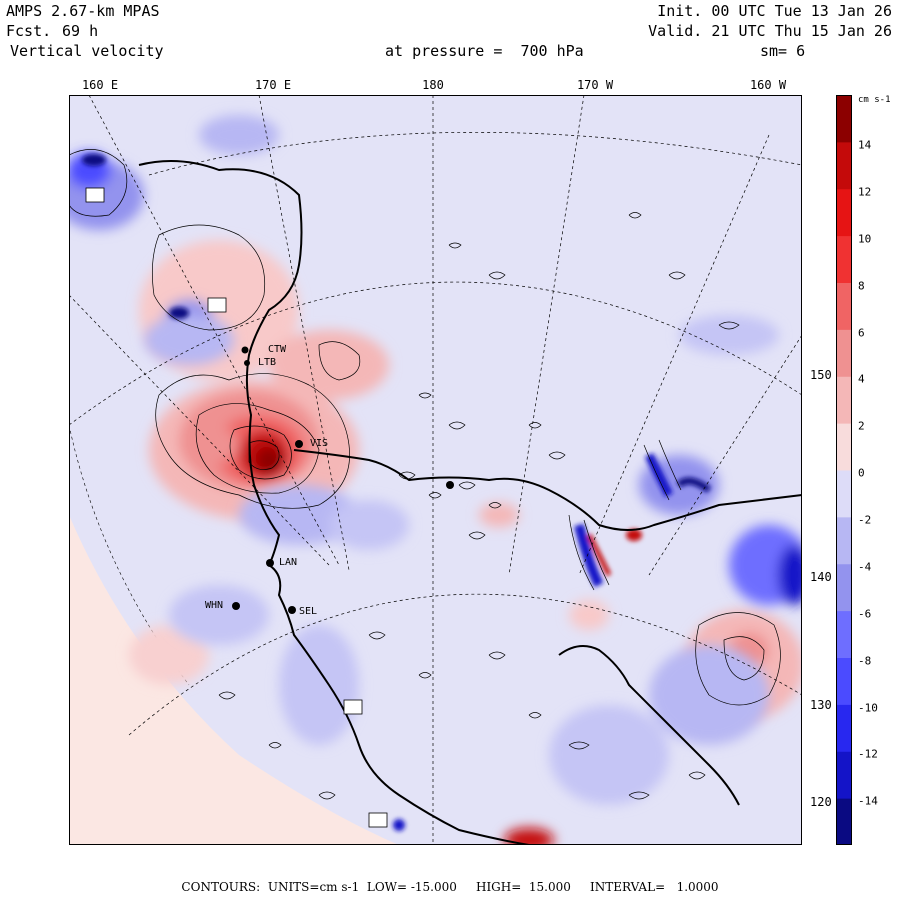 This screenshot has height=900, width=900. What do you see at coordinates (861, 286) in the screenshot?
I see `colorbar-tick-label: 8` at bounding box center [861, 286].